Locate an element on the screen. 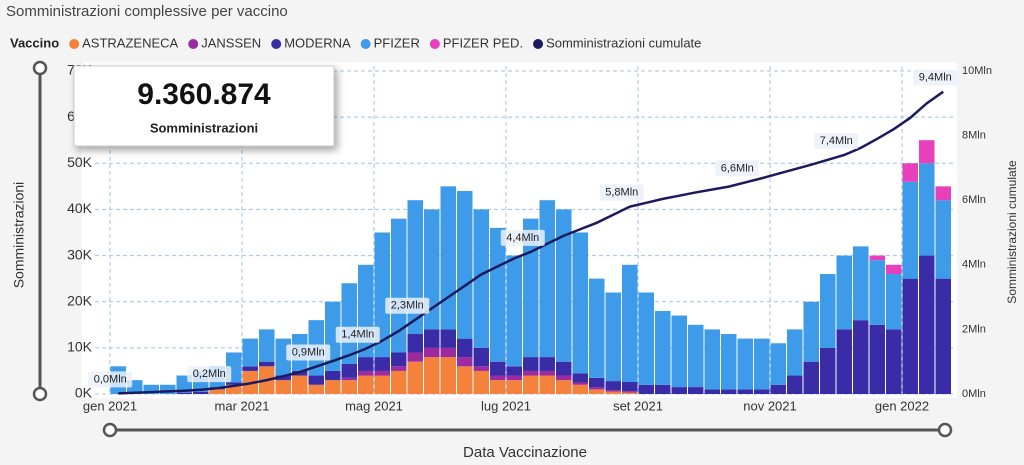 The height and width of the screenshot is (465, 1024). legend-label: ASTRAZENECA is located at coordinates (130, 42).